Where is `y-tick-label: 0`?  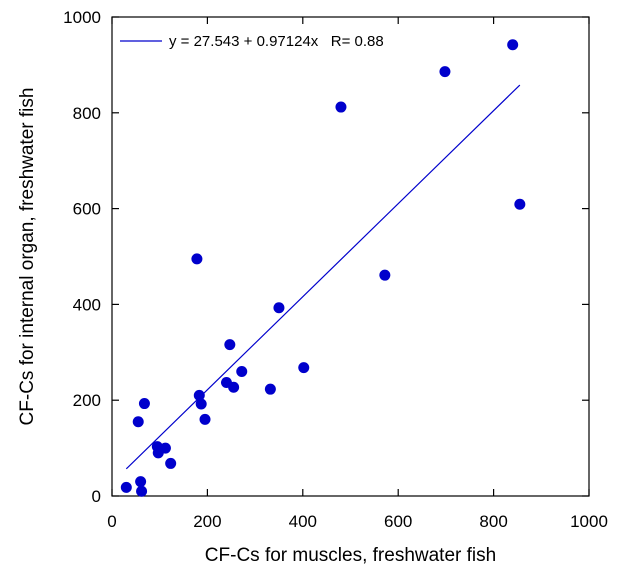 y-tick-label: 0 is located at coordinates (96, 496).